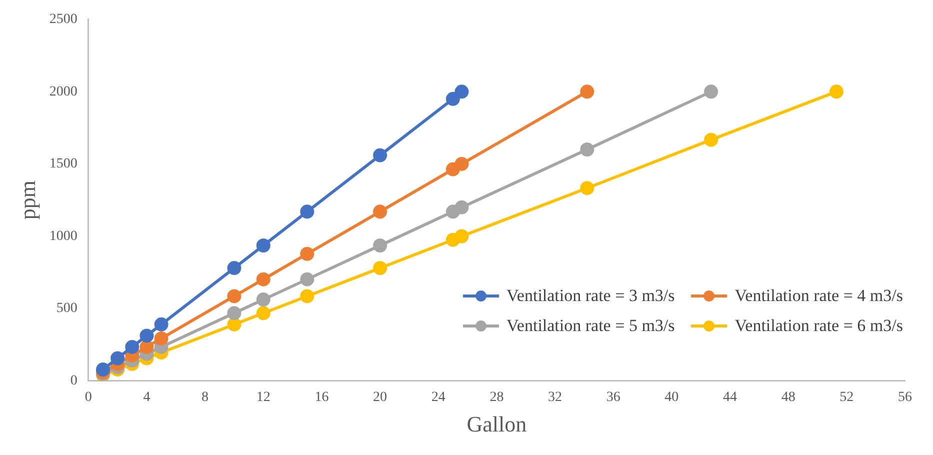 This screenshot has width=933, height=455. I want to click on y-tick-label: 2500, so click(63, 20).